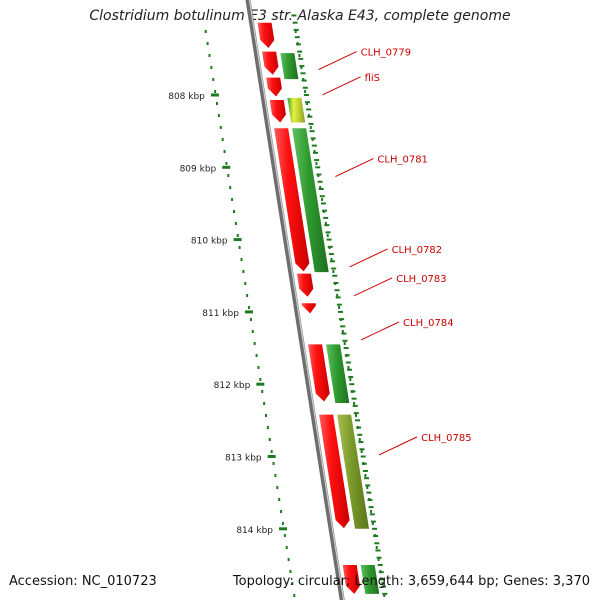  Describe the element at coordinates (289, 66) in the screenshot. I see `feature-2-cds` at that location.